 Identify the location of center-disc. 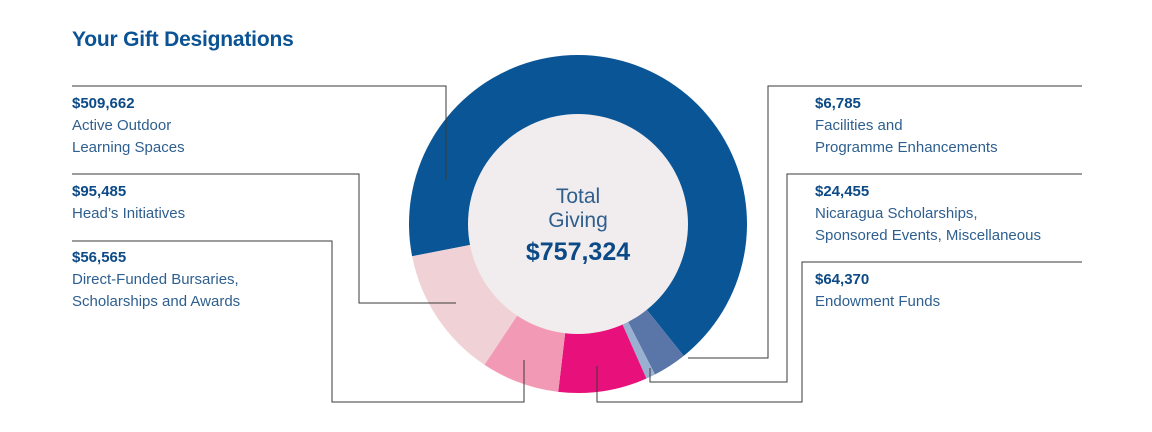
(578, 224).